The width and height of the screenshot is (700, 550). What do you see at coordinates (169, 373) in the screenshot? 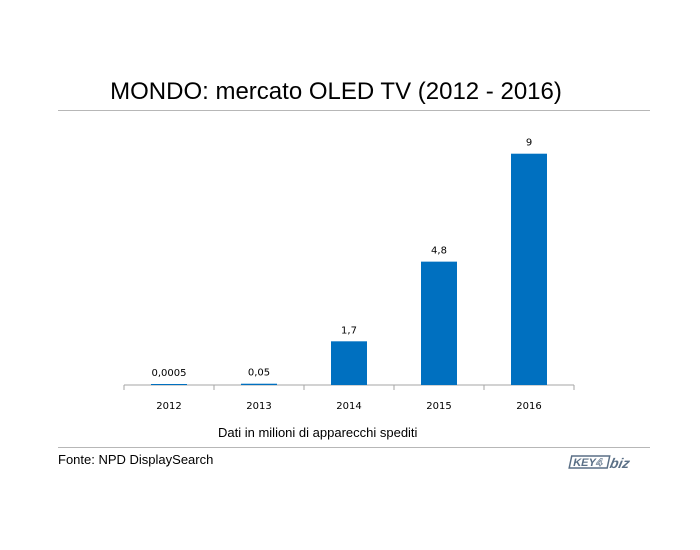
I see `data-label-2012: 0,0005` at bounding box center [169, 373].